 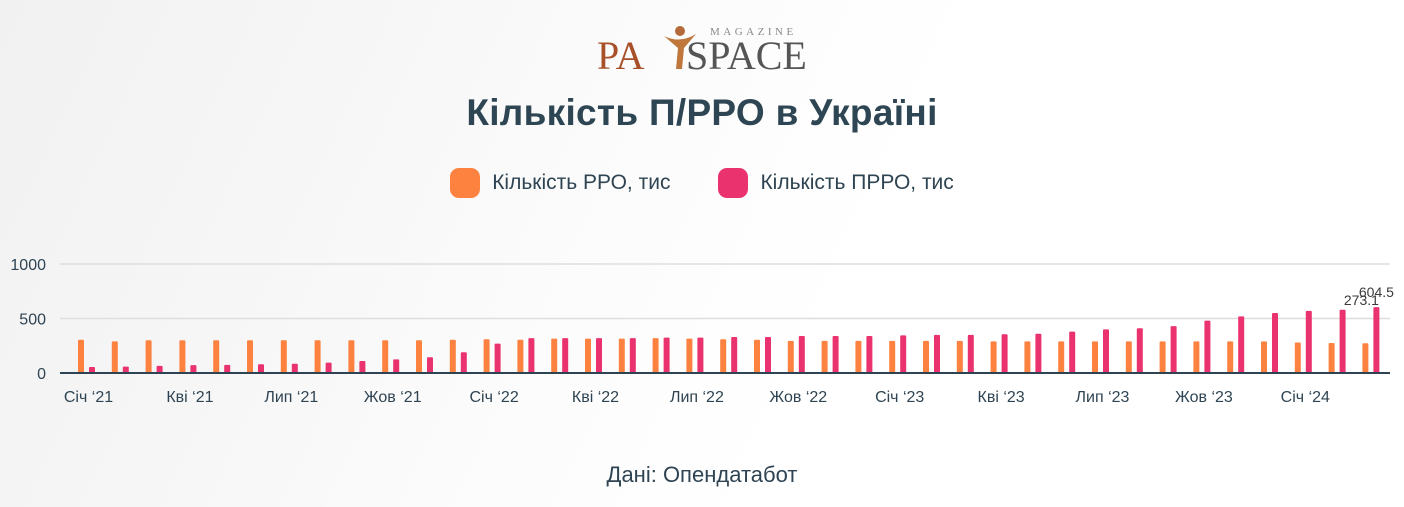 What do you see at coordinates (746, 55) in the screenshot?
I see `logo-main-right: SPACE` at bounding box center [746, 55].